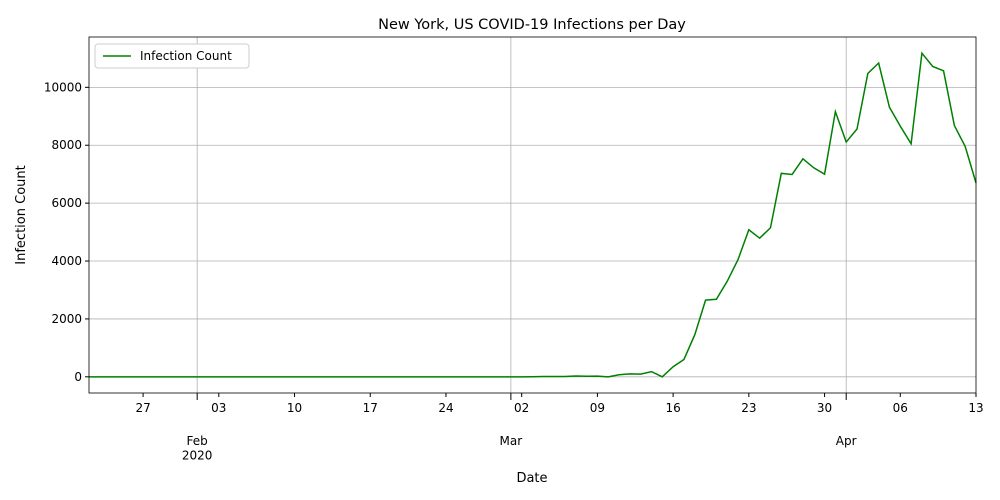  What do you see at coordinates (21, 214) in the screenshot?
I see `y-axis-label: Infection Count` at bounding box center [21, 214].